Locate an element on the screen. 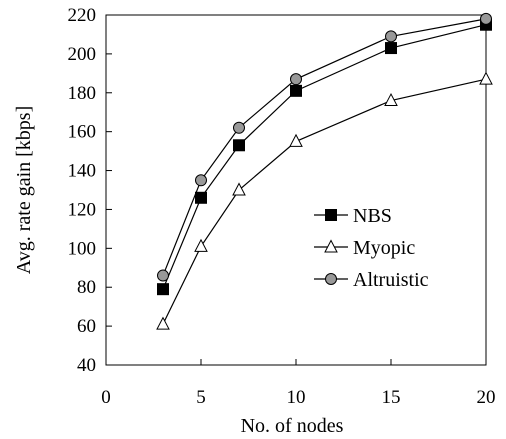 This screenshot has width=506, height=439. x-axis-label: No. of nodes is located at coordinates (292, 426).